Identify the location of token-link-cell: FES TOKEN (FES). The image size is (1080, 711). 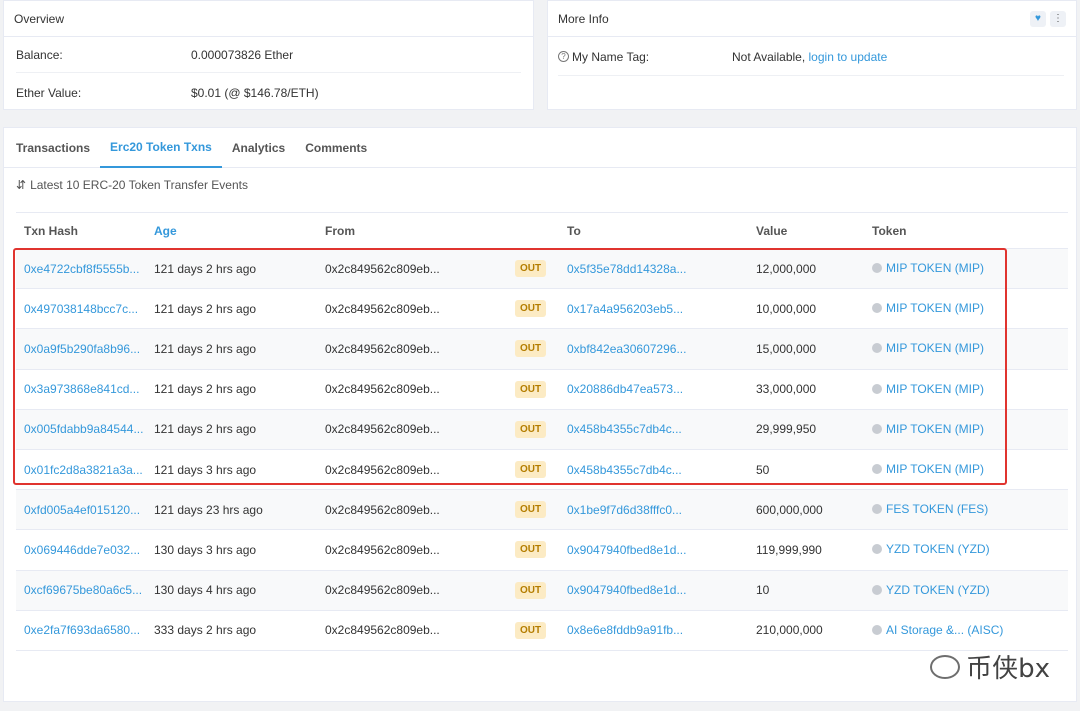
(966, 510).